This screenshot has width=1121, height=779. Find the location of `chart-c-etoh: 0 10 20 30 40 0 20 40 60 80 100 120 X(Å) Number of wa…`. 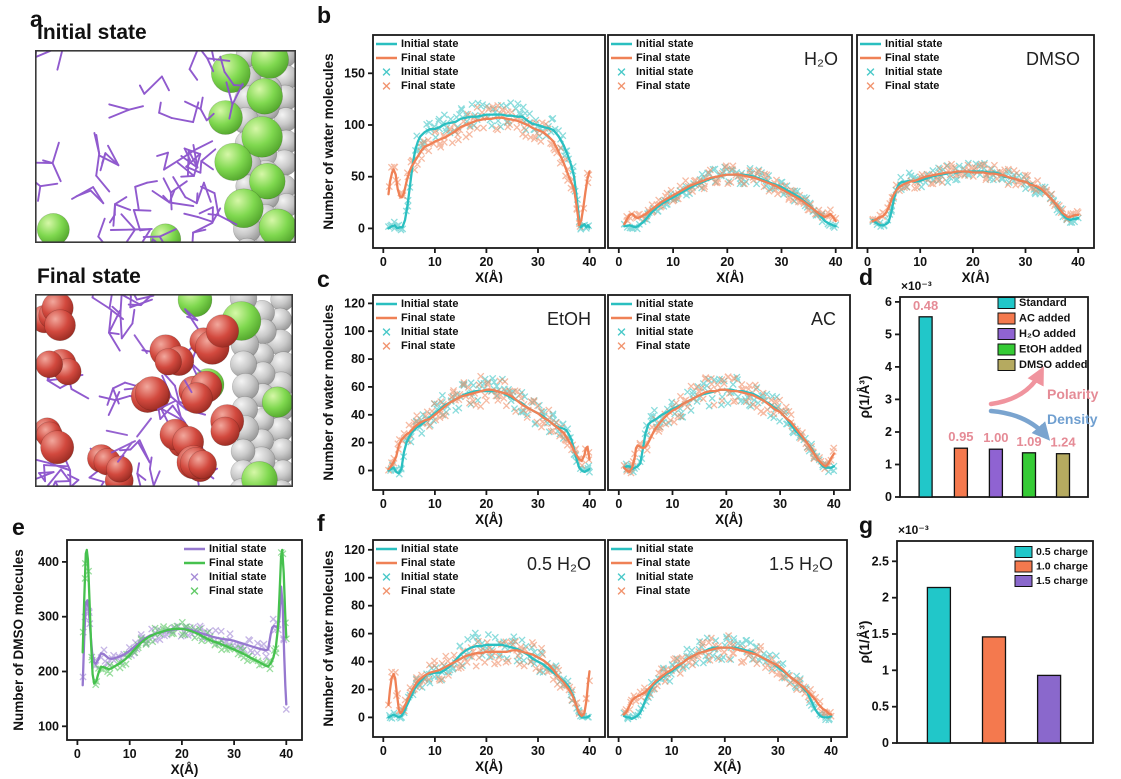

chart-c-etoh: 0 10 20 30 40 0 20 40 60 80 100 120 X(Å) Number of wa… is located at coordinates (464, 410).